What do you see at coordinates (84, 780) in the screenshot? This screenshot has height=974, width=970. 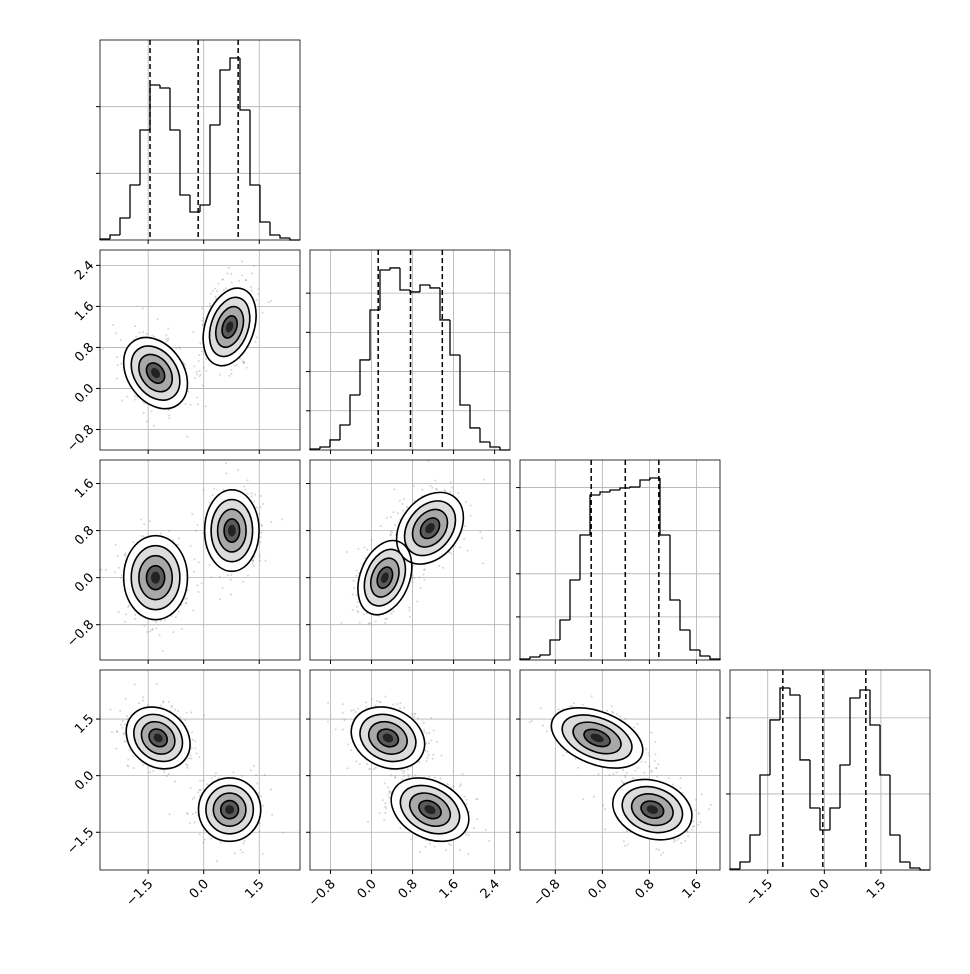 I see `y-tick-label: 0.0` at bounding box center [84, 780].